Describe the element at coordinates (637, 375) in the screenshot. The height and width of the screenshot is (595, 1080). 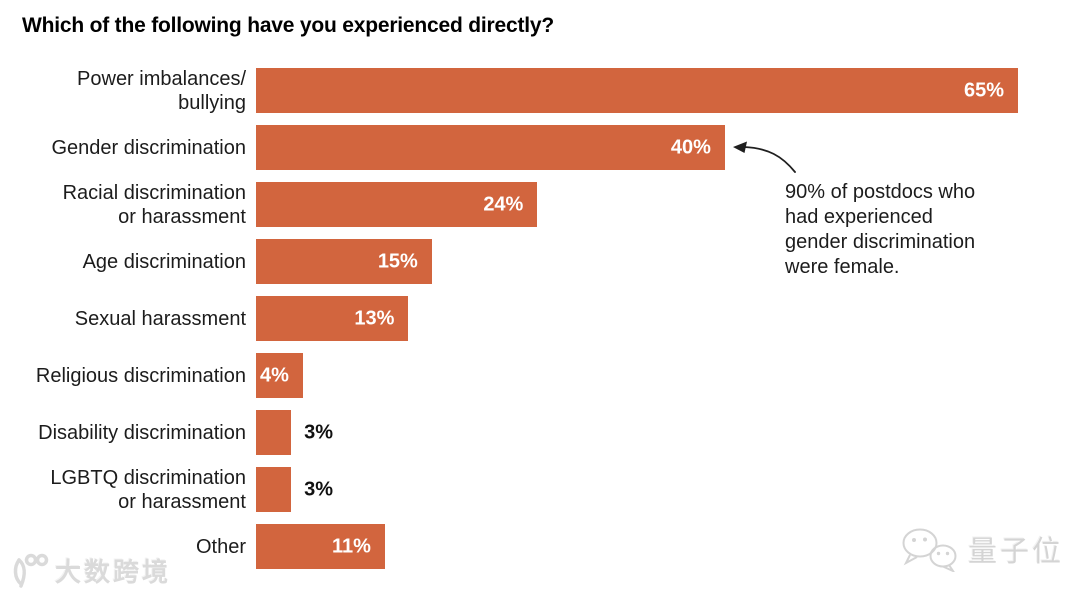
I see `bar-track: 4%` at that location.